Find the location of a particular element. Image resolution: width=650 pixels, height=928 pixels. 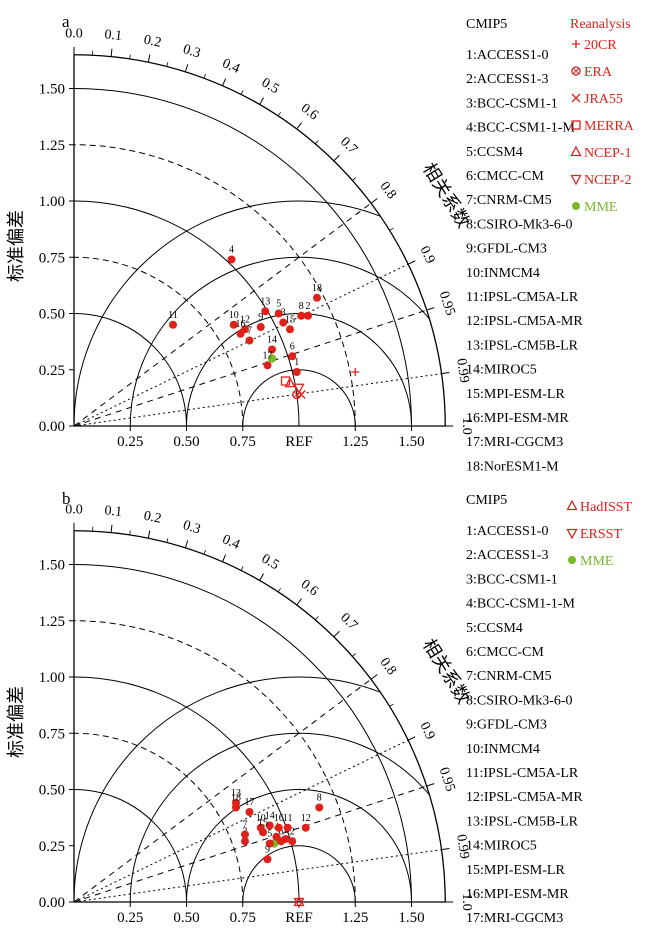

ref-marker-triangle-up is located at coordinates (290, 382).